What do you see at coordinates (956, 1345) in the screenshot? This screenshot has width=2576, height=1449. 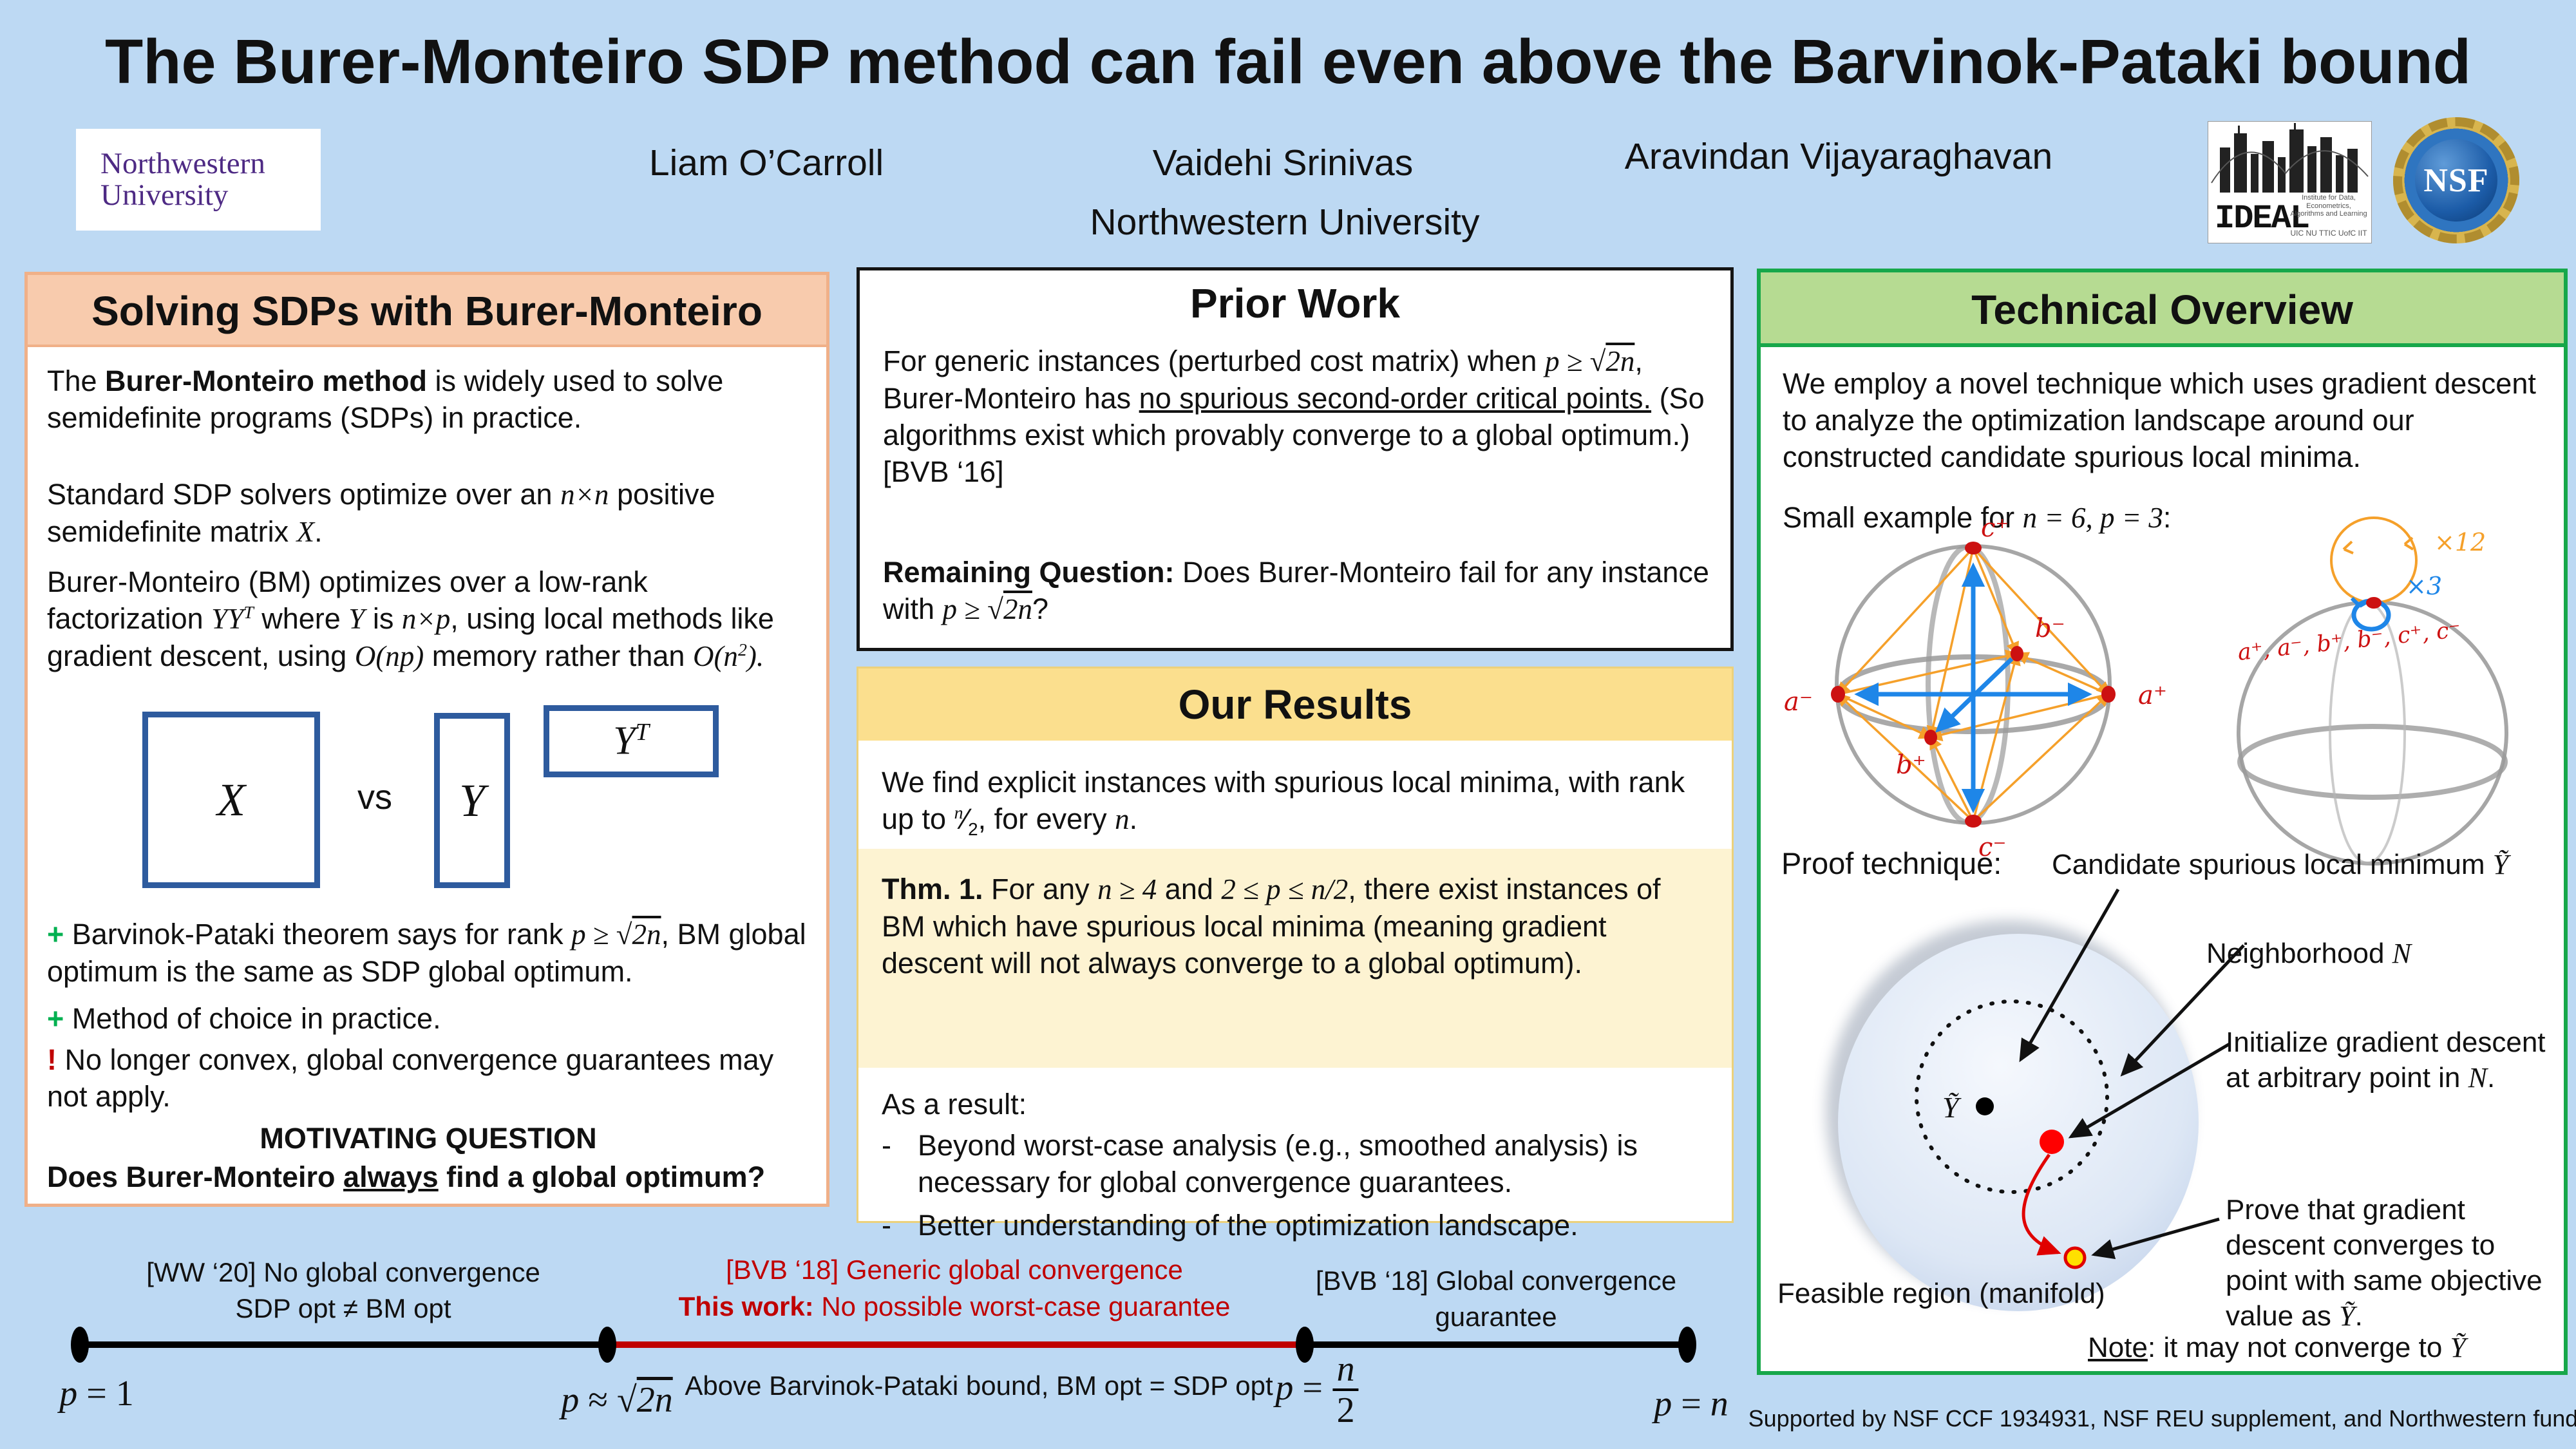 I see `timeline-segment-mid` at bounding box center [956, 1345].